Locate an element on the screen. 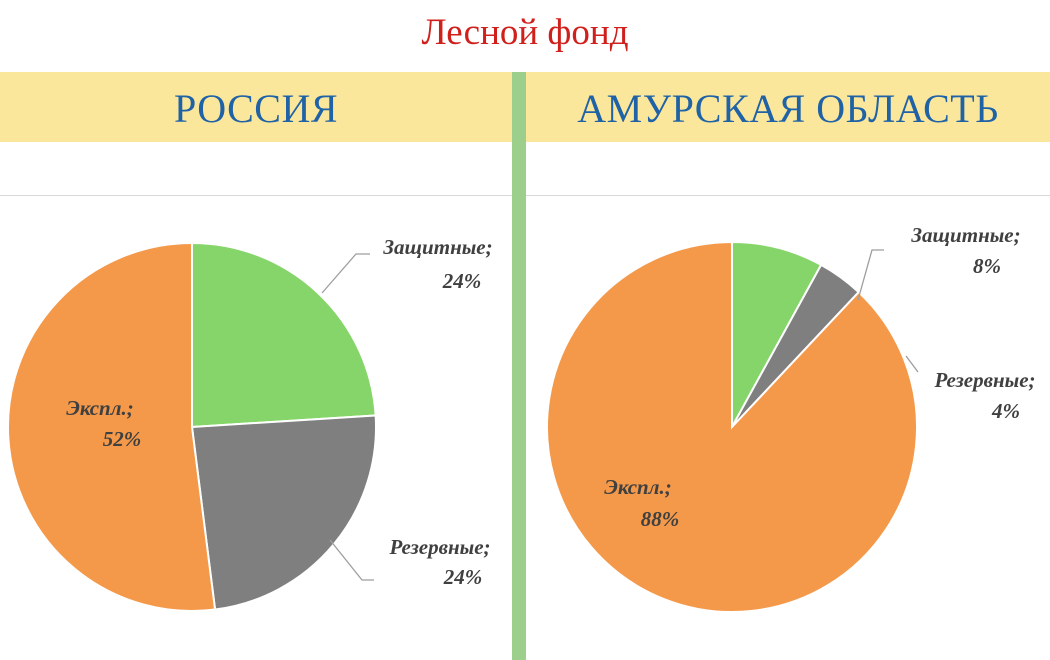 The width and height of the screenshot is (1050, 660). amur-label-rezervnye-value: 4% is located at coordinates (1005, 411).